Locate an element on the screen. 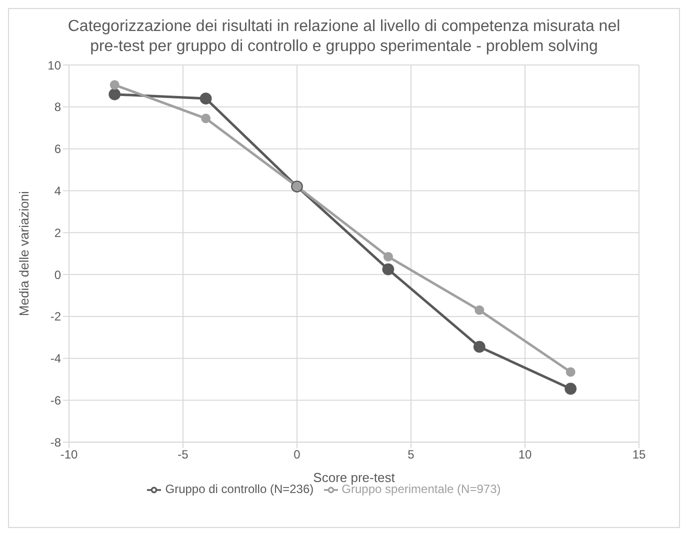  x-tick-label: 0 is located at coordinates (297, 455).